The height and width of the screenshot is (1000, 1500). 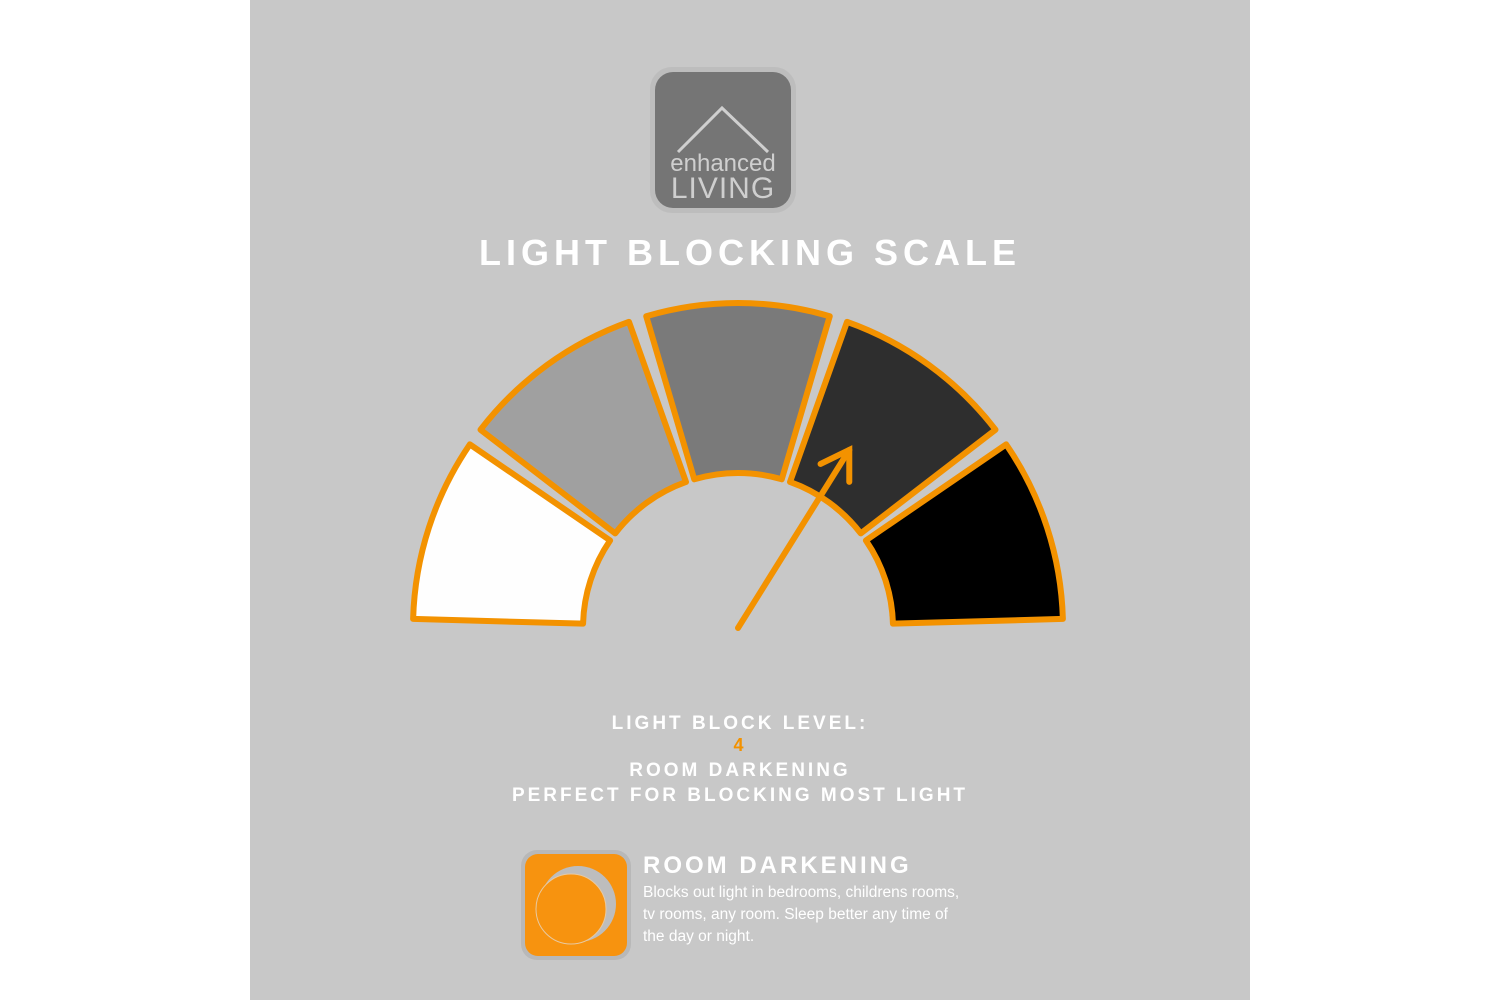 What do you see at coordinates (835, 465) in the screenshot?
I see `gauge-needle-arrowhead` at bounding box center [835, 465].